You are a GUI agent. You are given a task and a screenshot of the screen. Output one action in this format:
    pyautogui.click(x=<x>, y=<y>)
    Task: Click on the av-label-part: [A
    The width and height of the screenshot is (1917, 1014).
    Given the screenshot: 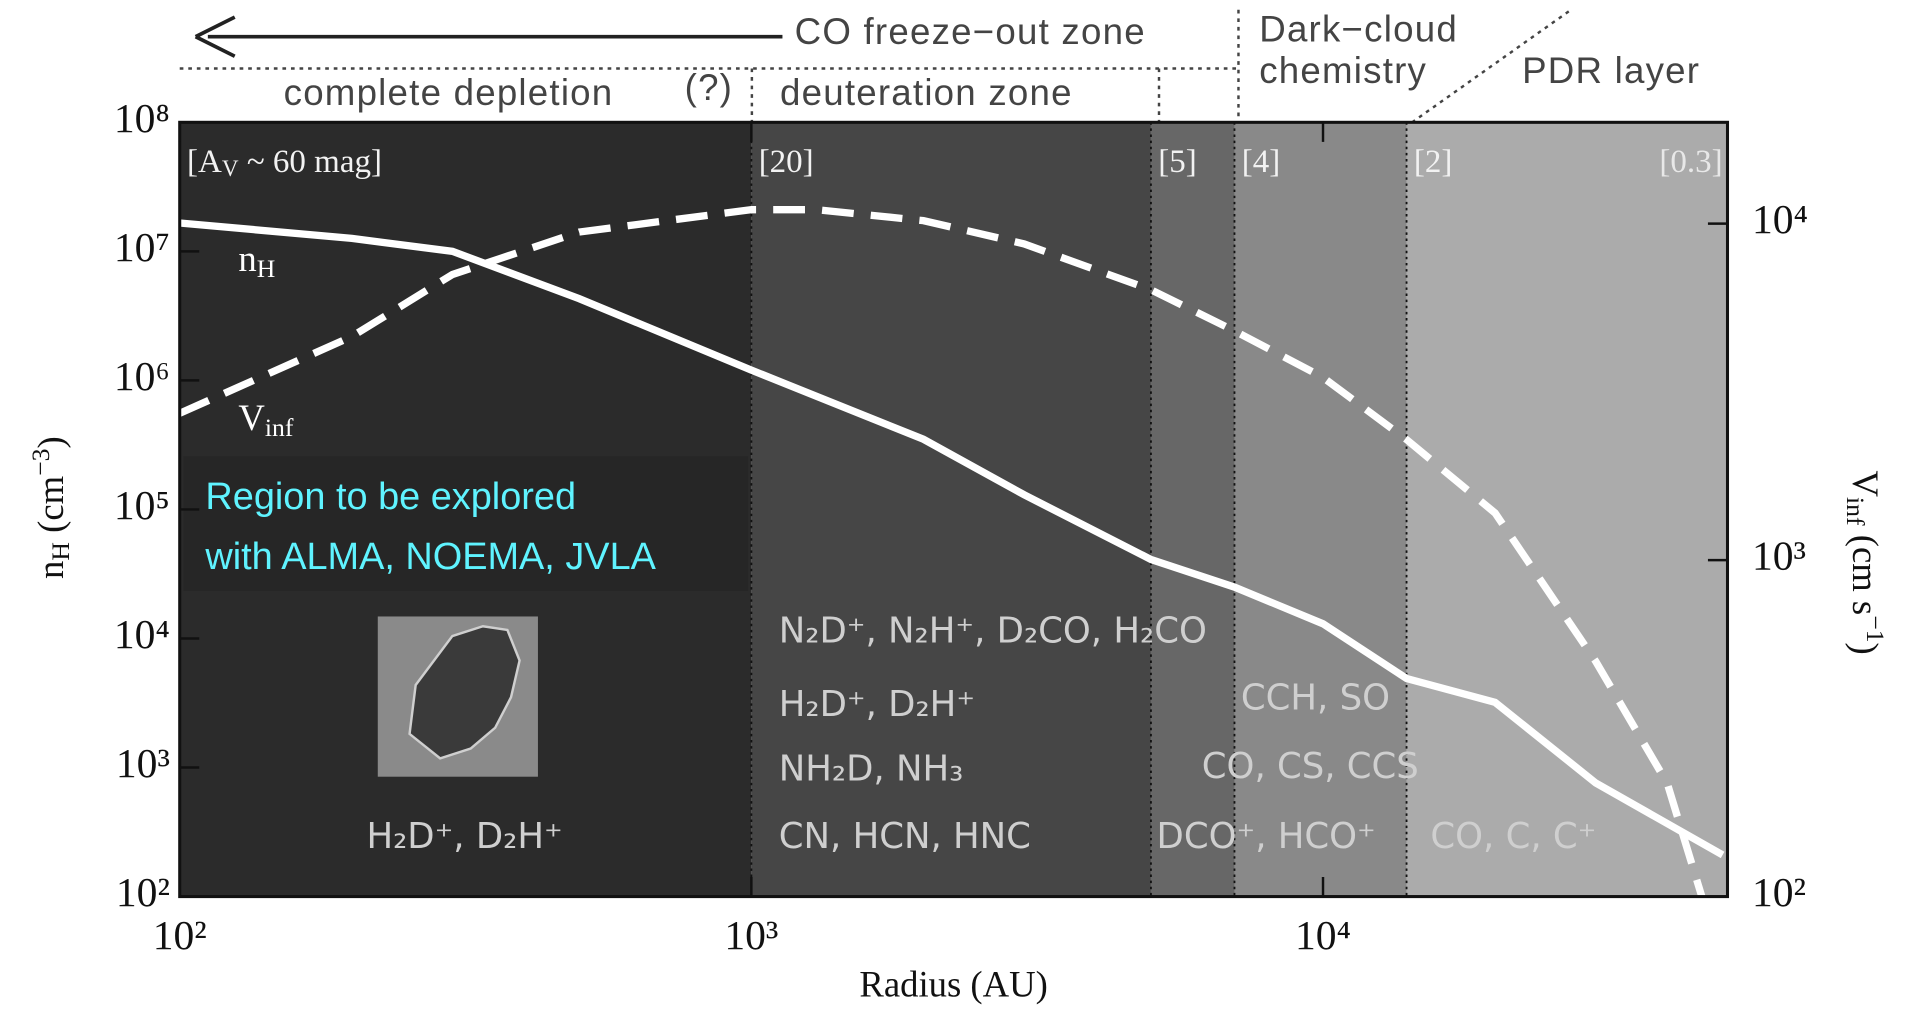 What is the action you would take?
    pyautogui.click(x=204, y=161)
    